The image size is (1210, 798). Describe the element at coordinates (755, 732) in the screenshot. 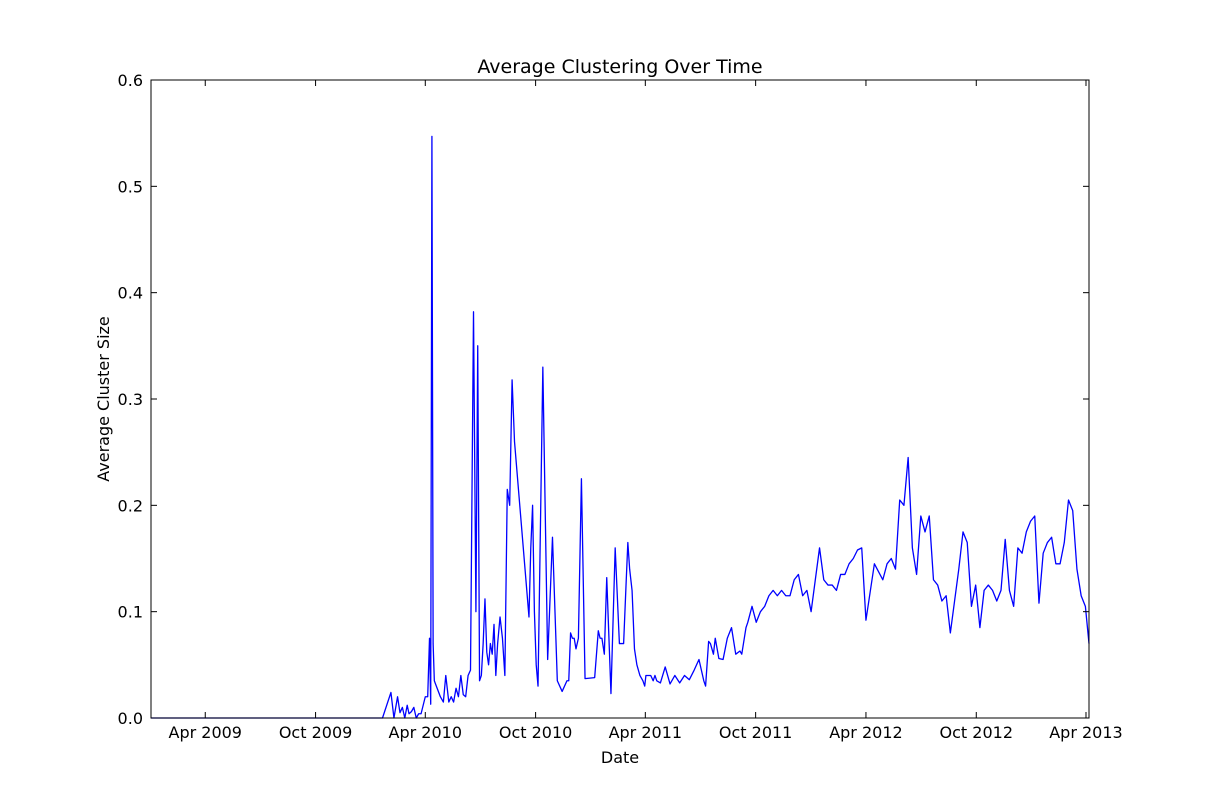

I see `x-tick-label: Oct 2011` at that location.